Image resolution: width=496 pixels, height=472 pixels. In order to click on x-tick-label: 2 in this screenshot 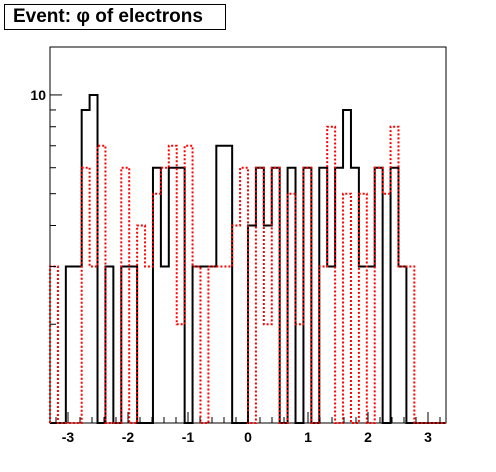, I will do `click(368, 437)`.